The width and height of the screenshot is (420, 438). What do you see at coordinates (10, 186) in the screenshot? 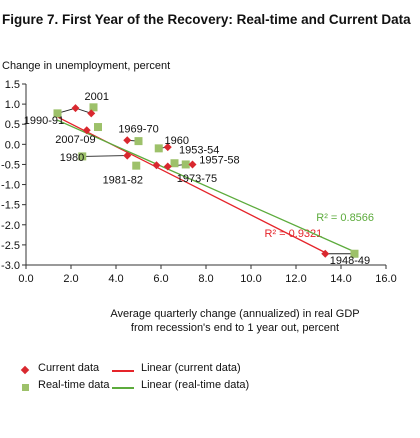
I see `y-tick-label: -1.0` at bounding box center [10, 186].